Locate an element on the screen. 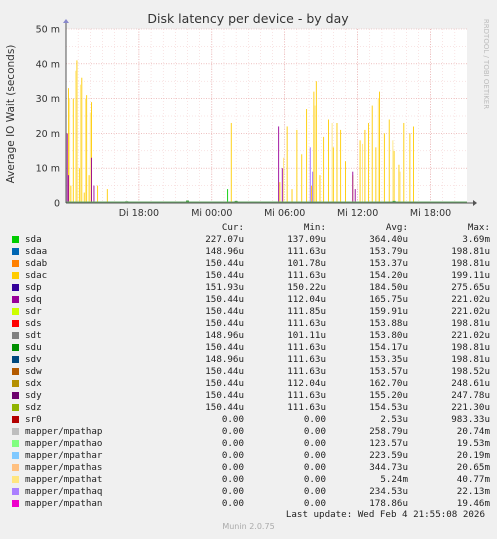  legend-max-value: 3.69m is located at coordinates (476, 239).